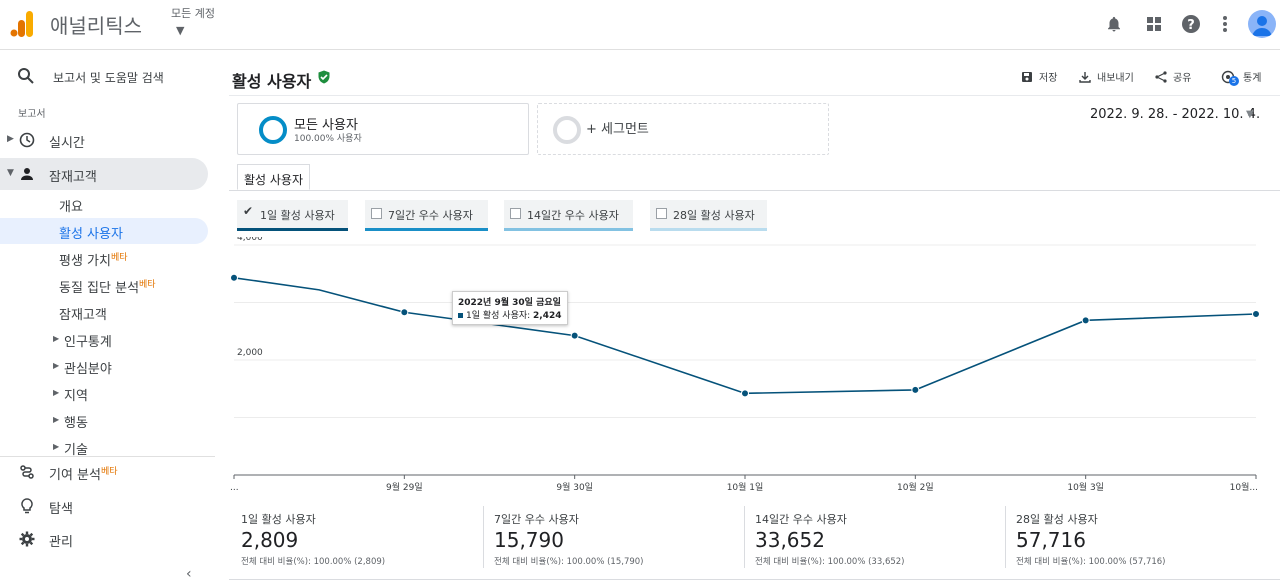 This screenshot has width=1280, height=588. I want to click on bell-icon, so click(1114, 24).